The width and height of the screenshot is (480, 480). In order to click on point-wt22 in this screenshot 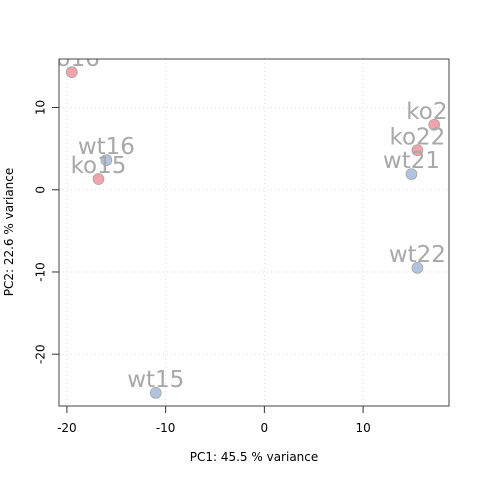, I will do `click(417, 268)`.